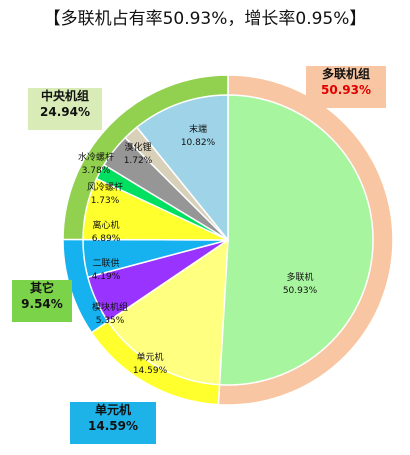 The width and height of the screenshot is (410, 455). I want to click on callout-central: 中央机组 24.94%, so click(65, 109).